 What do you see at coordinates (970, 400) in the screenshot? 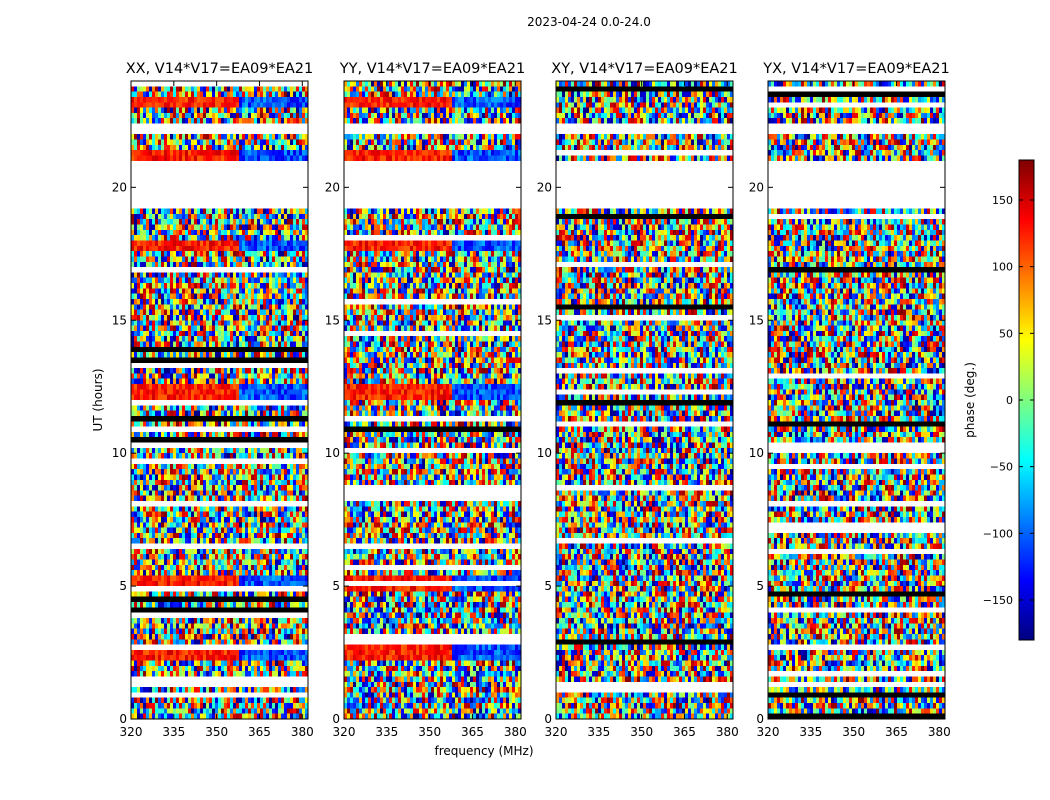
I see `colorbar-label: phase (deg.)` at bounding box center [970, 400].